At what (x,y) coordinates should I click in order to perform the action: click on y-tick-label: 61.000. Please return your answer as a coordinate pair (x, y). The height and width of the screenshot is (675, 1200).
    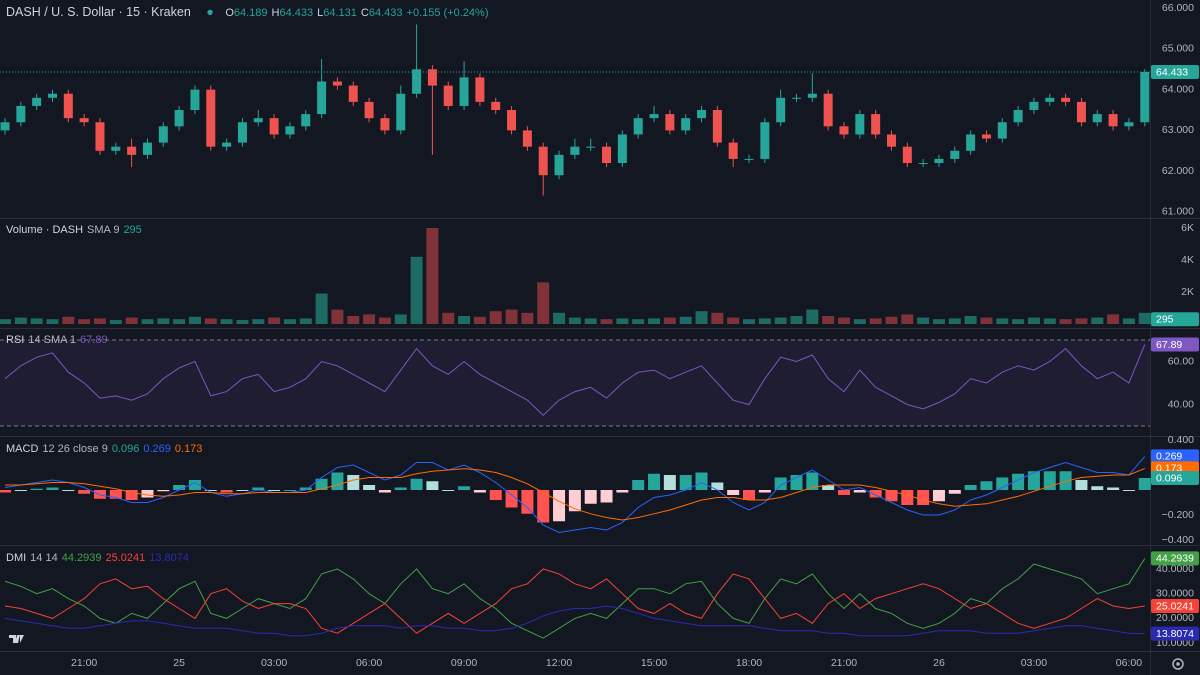
    Looking at the image, I should click on (1178, 212).